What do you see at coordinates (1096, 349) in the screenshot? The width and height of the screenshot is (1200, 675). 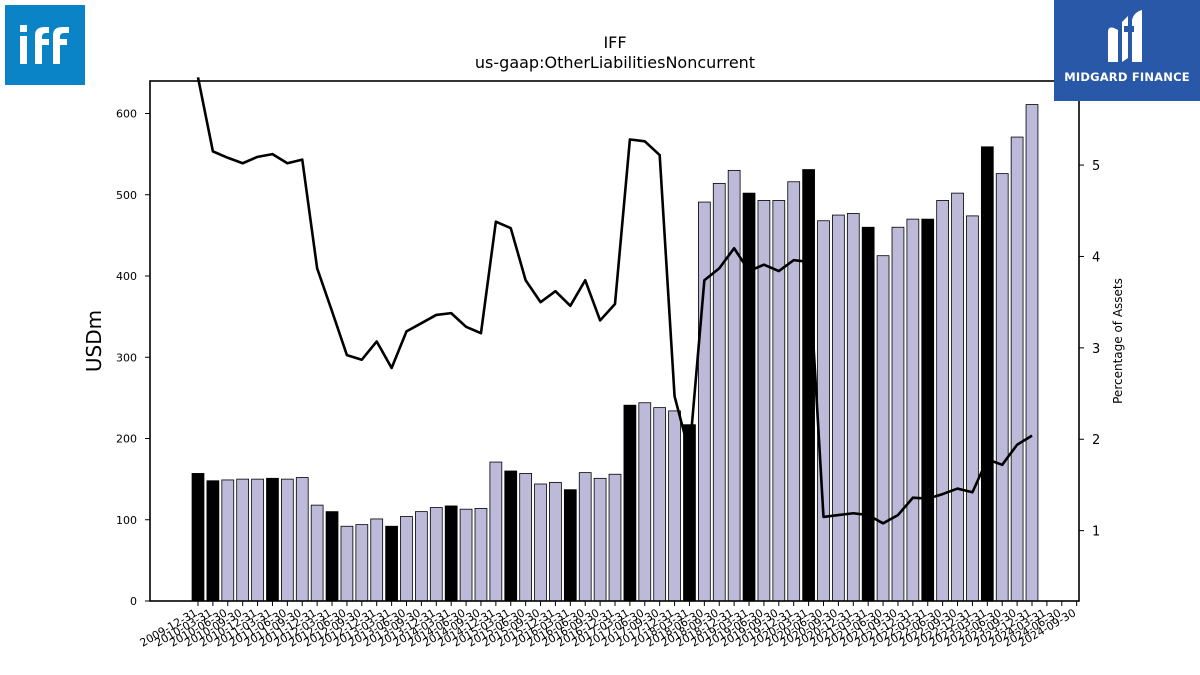 I see `y2-tick-label: 3` at bounding box center [1096, 349].